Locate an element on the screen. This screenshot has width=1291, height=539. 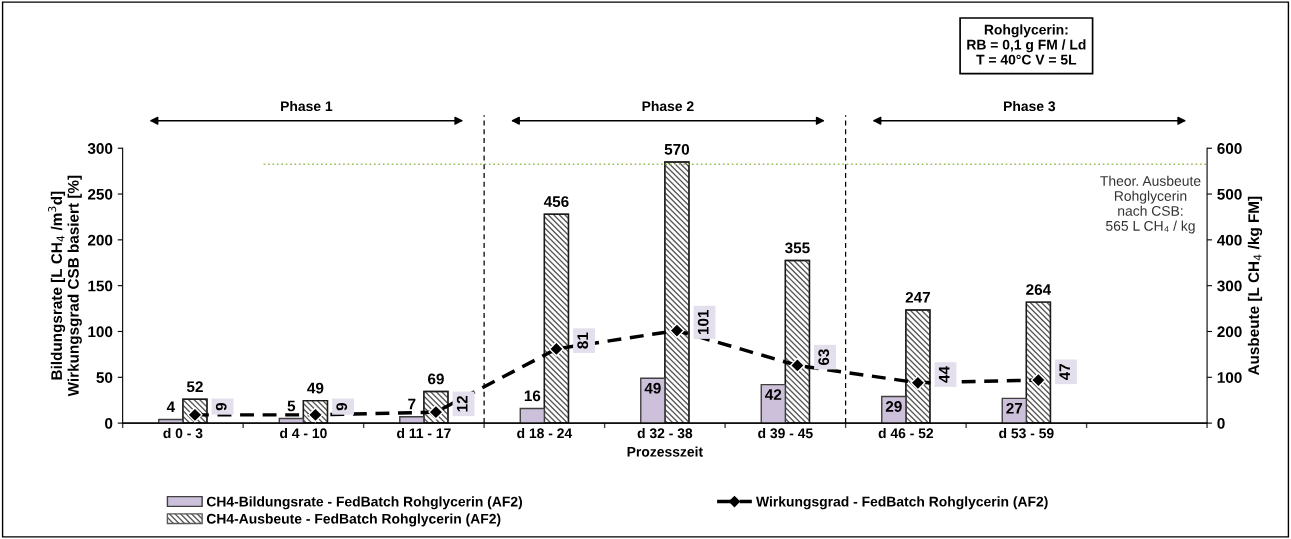
y2-axis-title: Ausbeute [L CH$_{4}$ /kg FM] is located at coordinates (1255, 286).